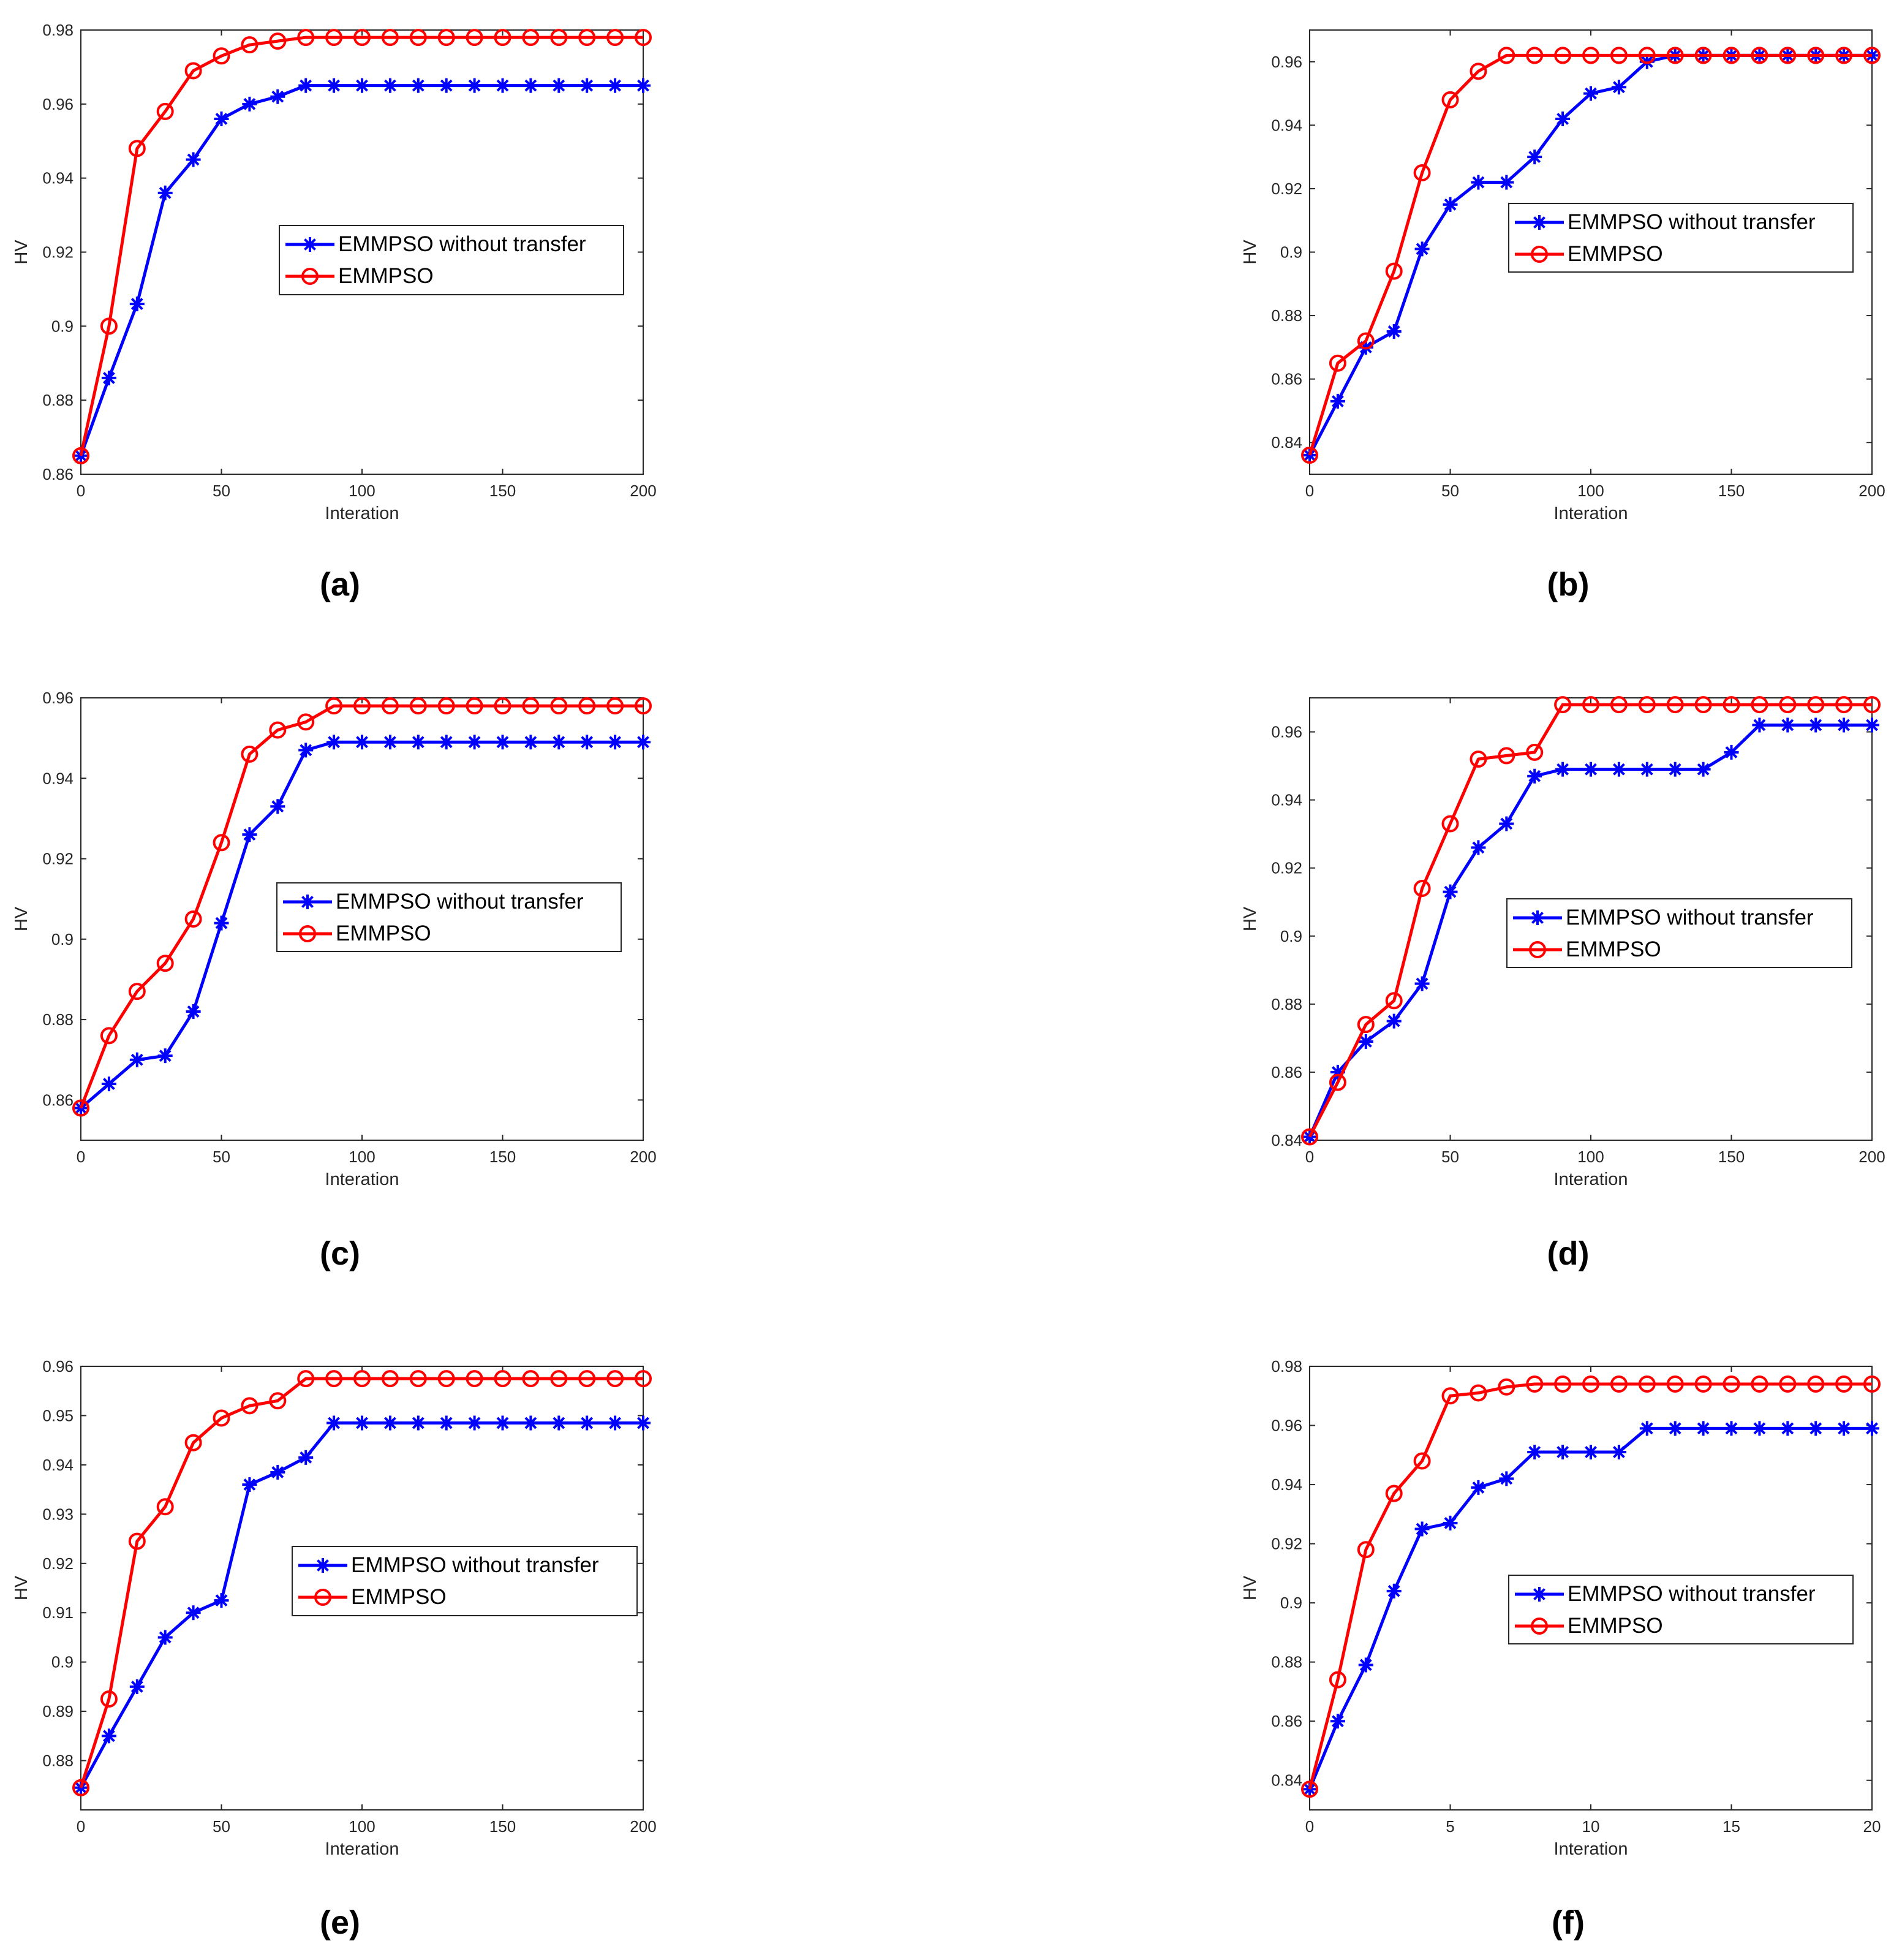 This screenshot has height=1960, width=1902. What do you see at coordinates (1731, 1826) in the screenshot?
I see `x-tick-label: 15` at bounding box center [1731, 1826].